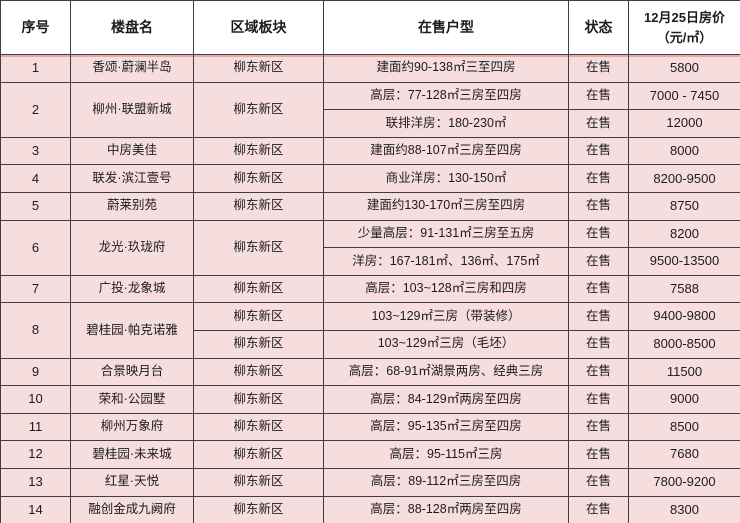 The width and height of the screenshot is (740, 523). Describe the element at coordinates (132, 482) in the screenshot. I see `cell-project-name: 红星·天悦` at that location.